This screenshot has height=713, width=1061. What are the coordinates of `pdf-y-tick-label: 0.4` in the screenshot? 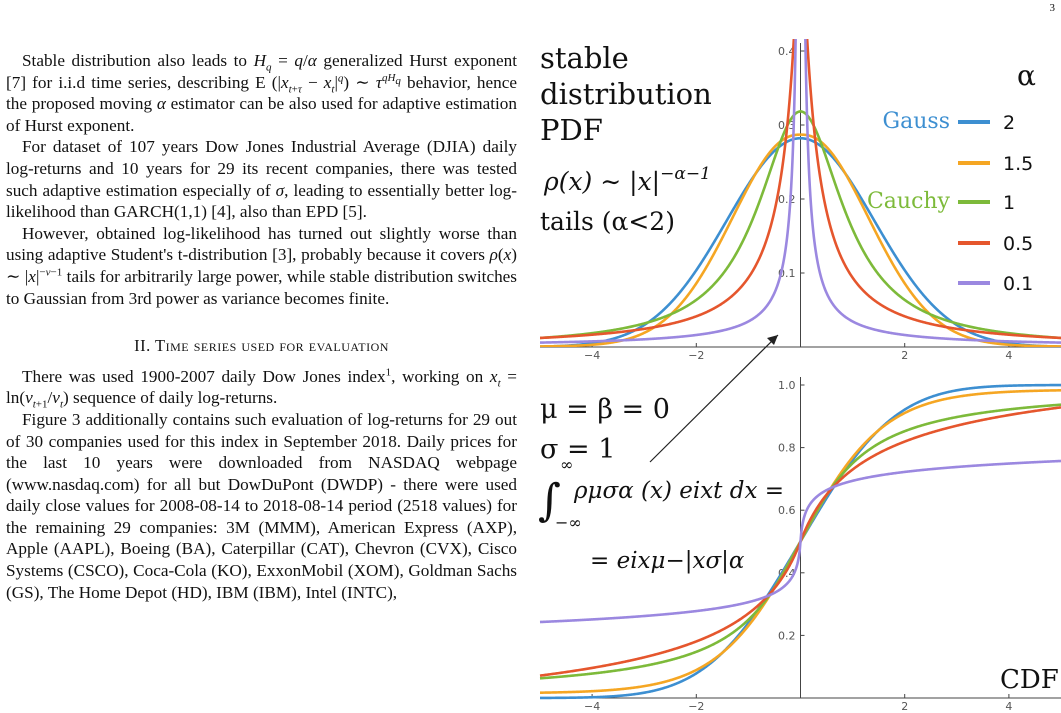 It's located at (787, 51).